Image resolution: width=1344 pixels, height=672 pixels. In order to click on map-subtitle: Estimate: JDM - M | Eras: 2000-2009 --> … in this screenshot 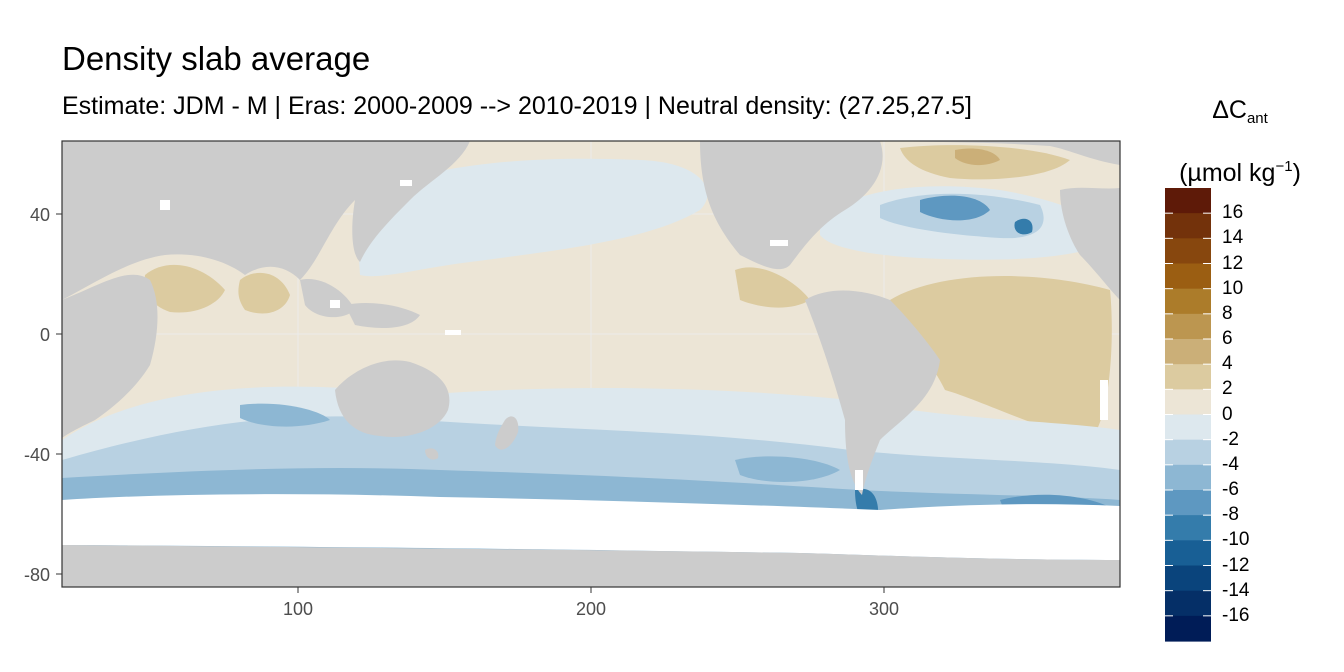, I will do `click(517, 106)`.